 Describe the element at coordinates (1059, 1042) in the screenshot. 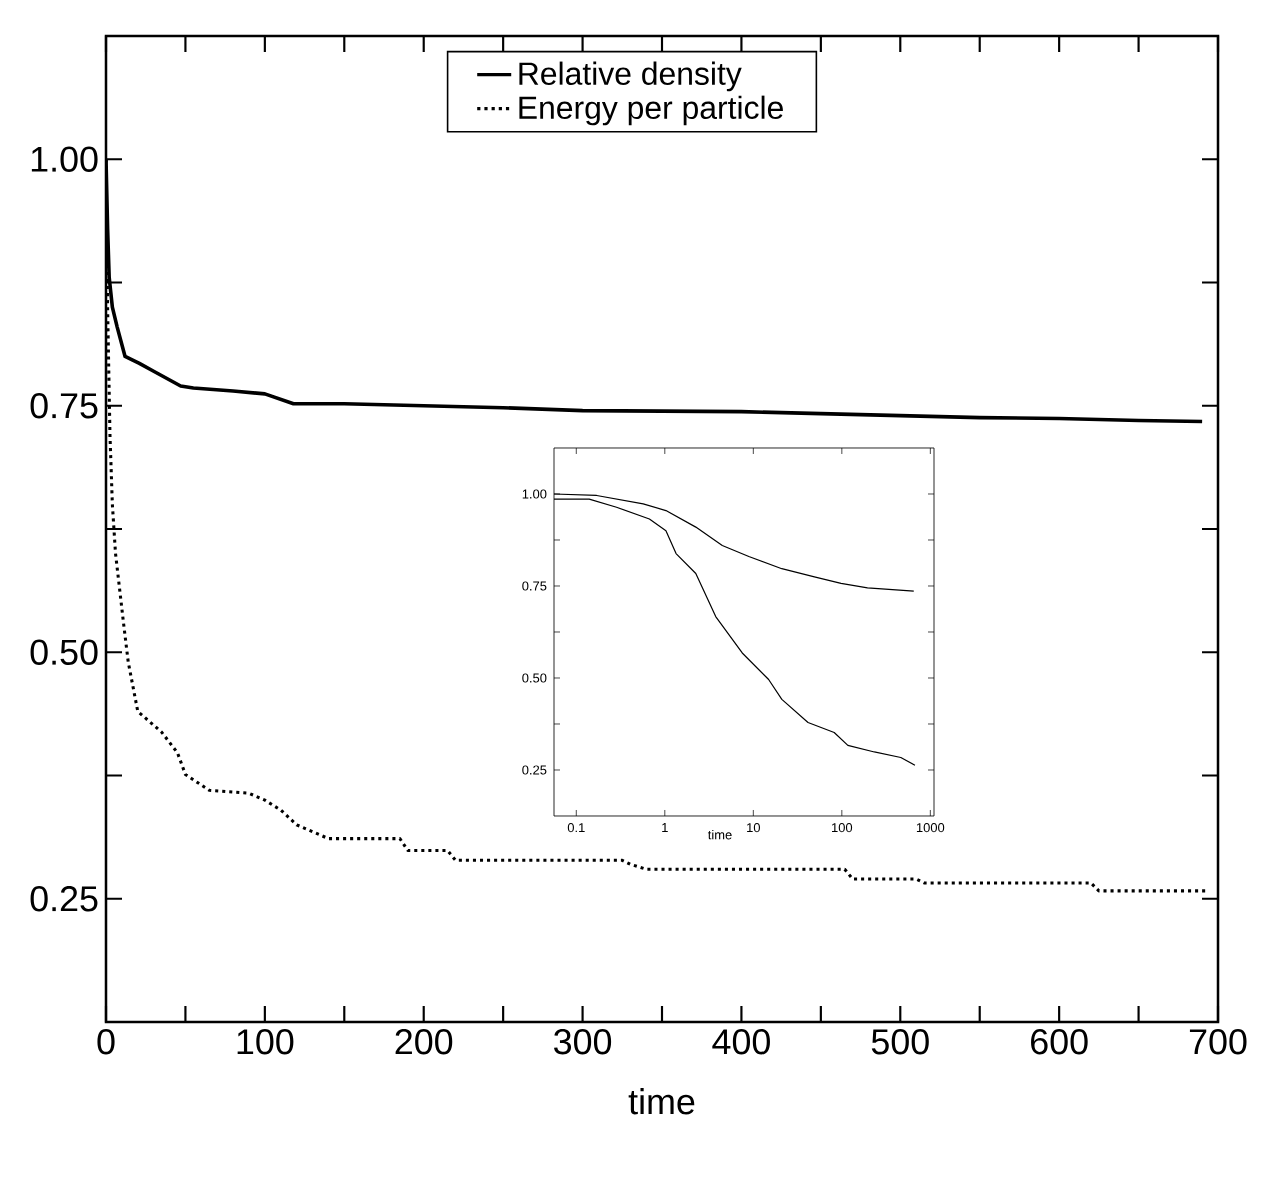

I see `x-tick-label: 600` at that location.